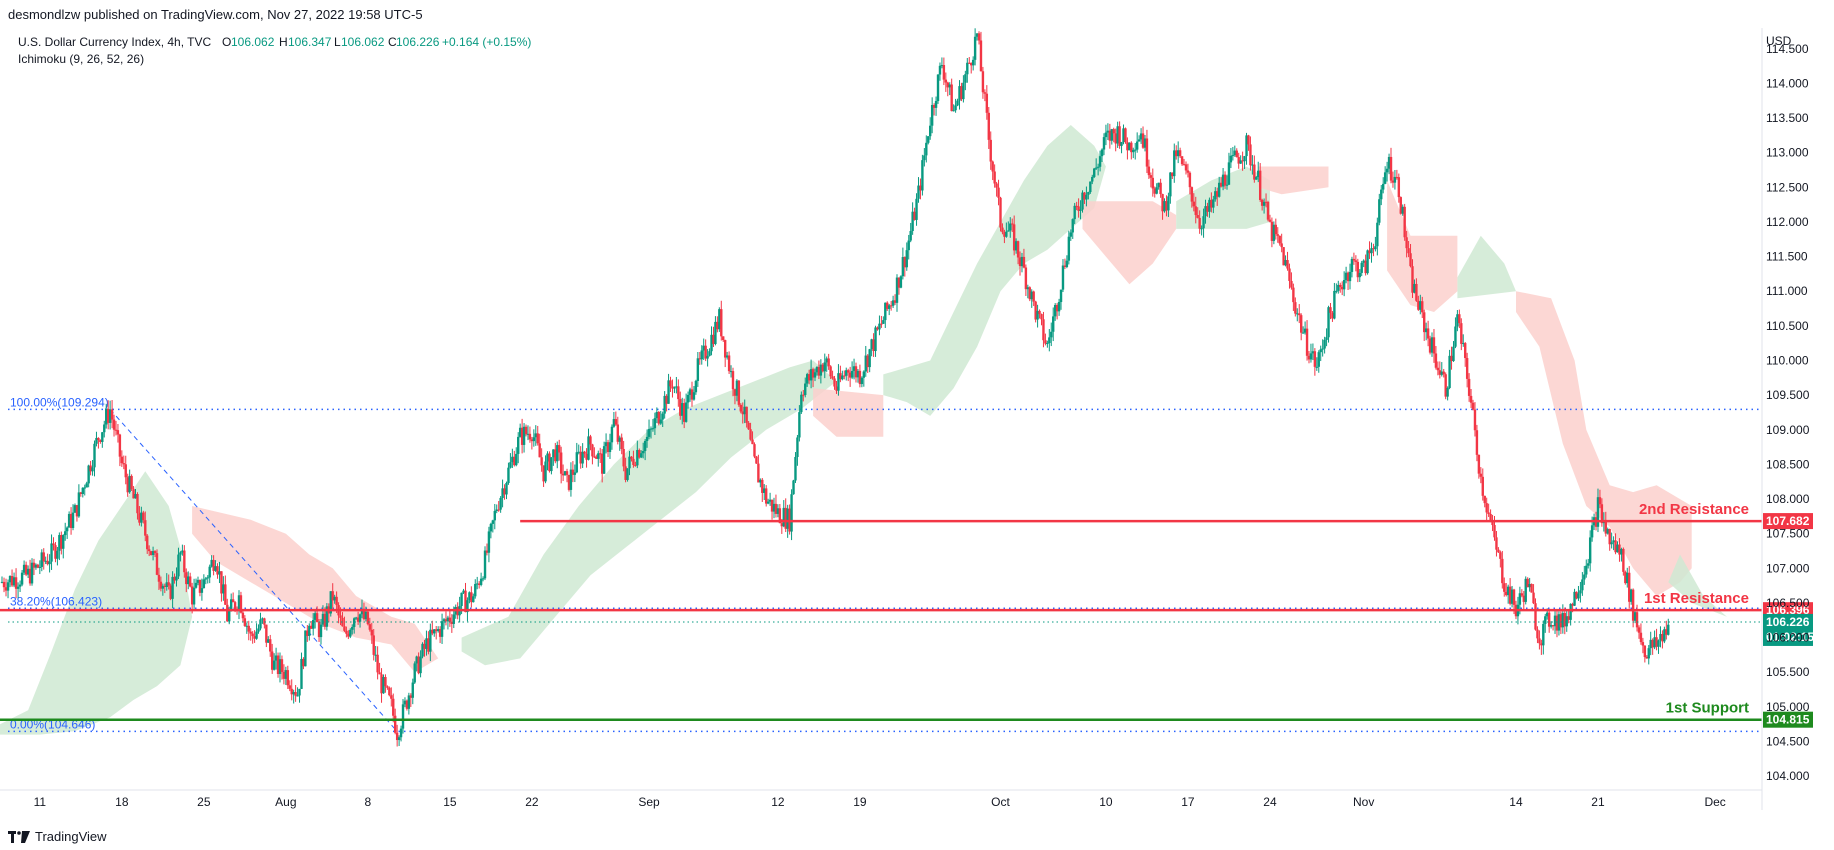 The width and height of the screenshot is (1834, 850). Describe the element at coordinates (71, 836) in the screenshot. I see `footer-brand-text: TradingView` at that location.